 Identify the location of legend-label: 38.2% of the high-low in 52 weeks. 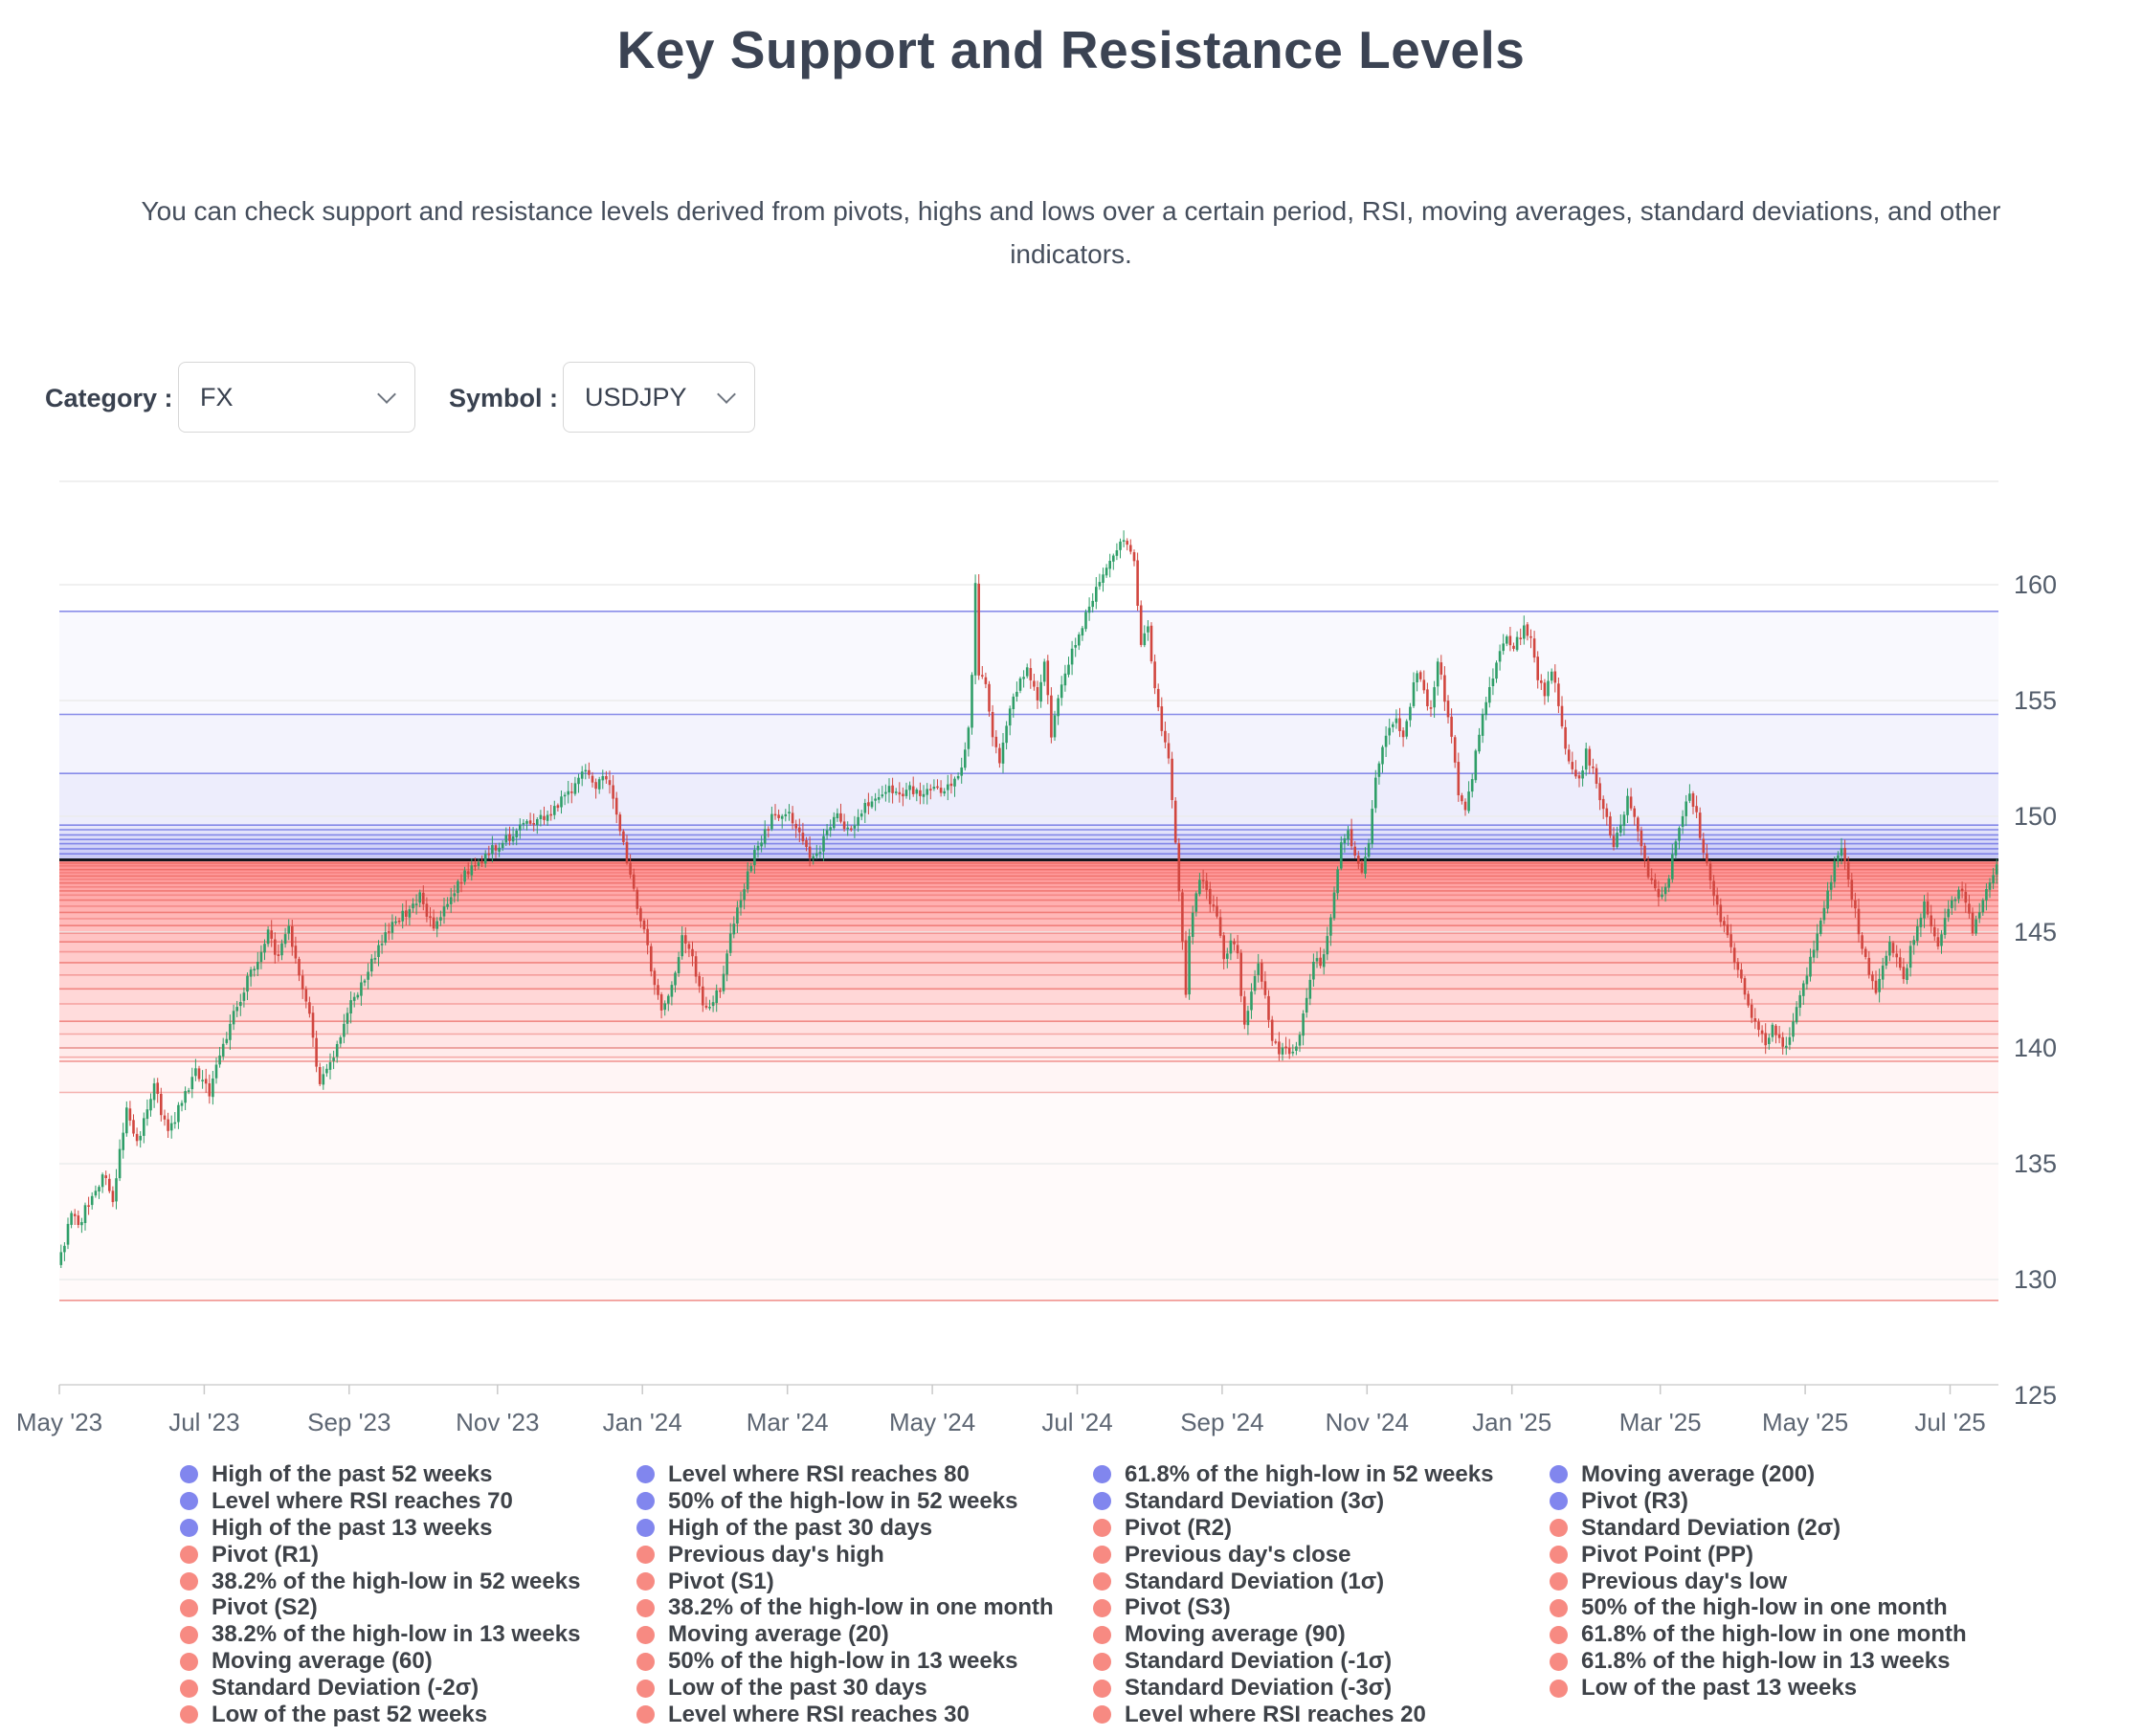
(396, 1581).